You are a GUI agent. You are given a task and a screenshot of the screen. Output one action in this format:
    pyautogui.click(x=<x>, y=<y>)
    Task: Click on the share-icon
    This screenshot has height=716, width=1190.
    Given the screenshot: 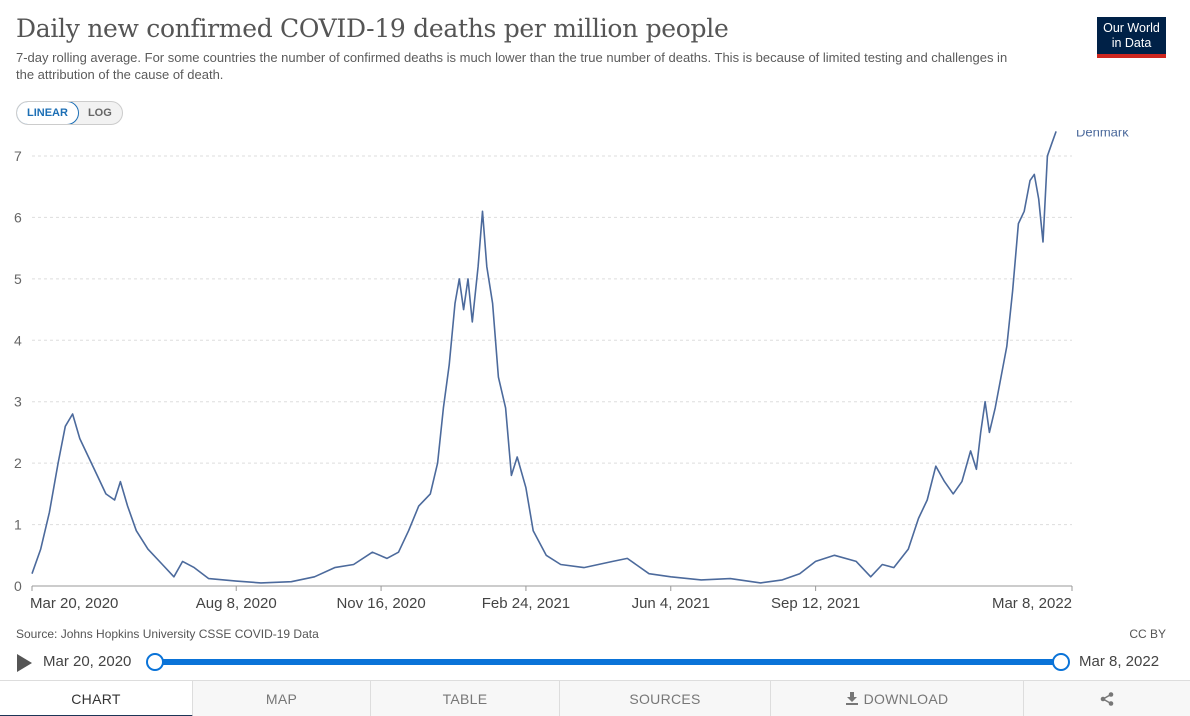 What is the action you would take?
    pyautogui.click(x=1107, y=699)
    